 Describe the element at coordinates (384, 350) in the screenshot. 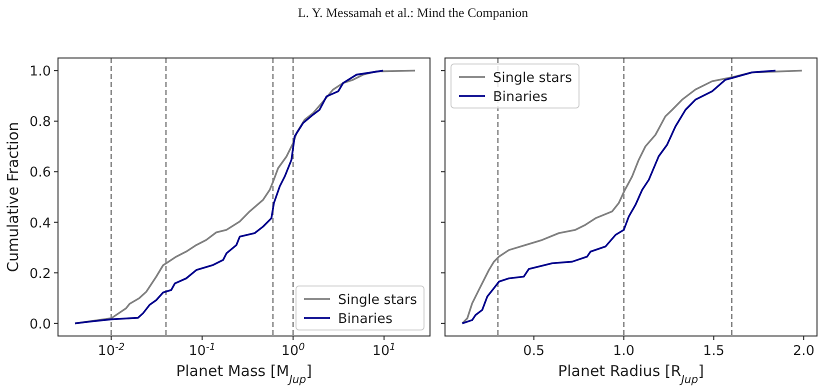

I see `x-tick-label: 10$^{1}$` at that location.